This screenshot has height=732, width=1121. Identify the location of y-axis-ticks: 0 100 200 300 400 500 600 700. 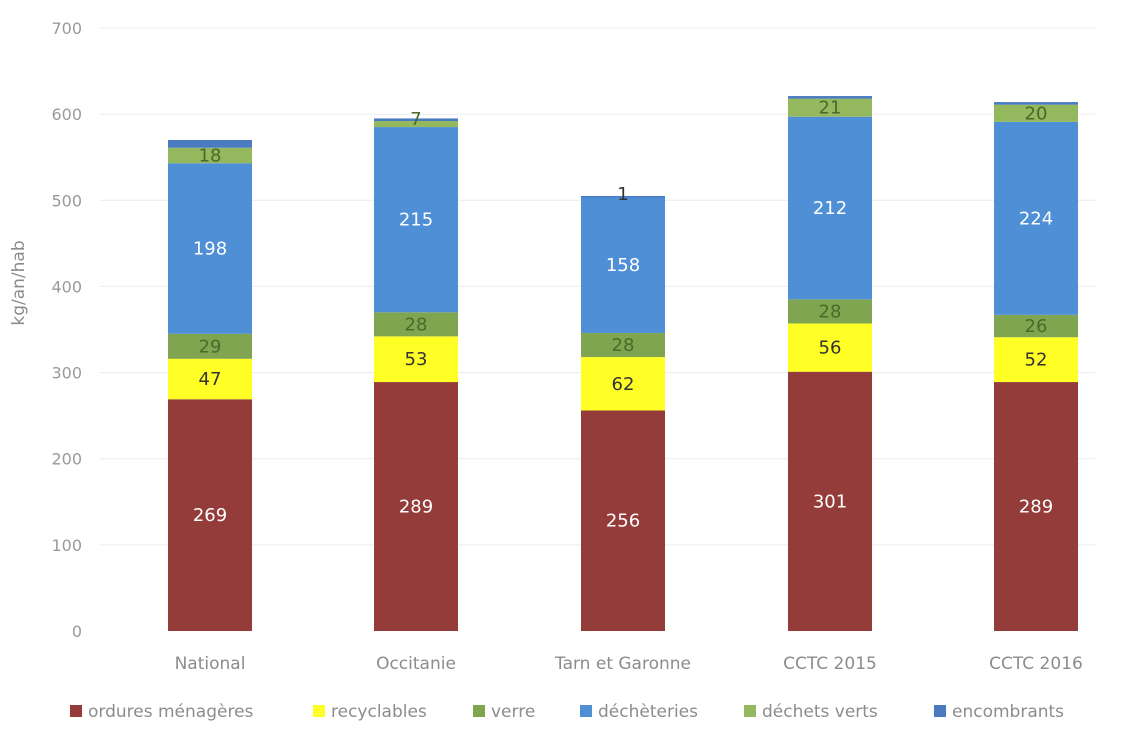
(66, 330).